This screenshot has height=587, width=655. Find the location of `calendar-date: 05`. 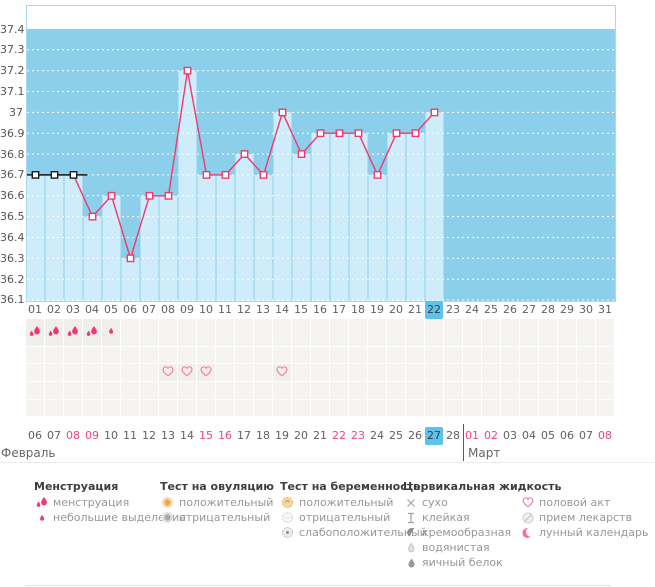

calendar-date: 05 is located at coordinates (548, 435).